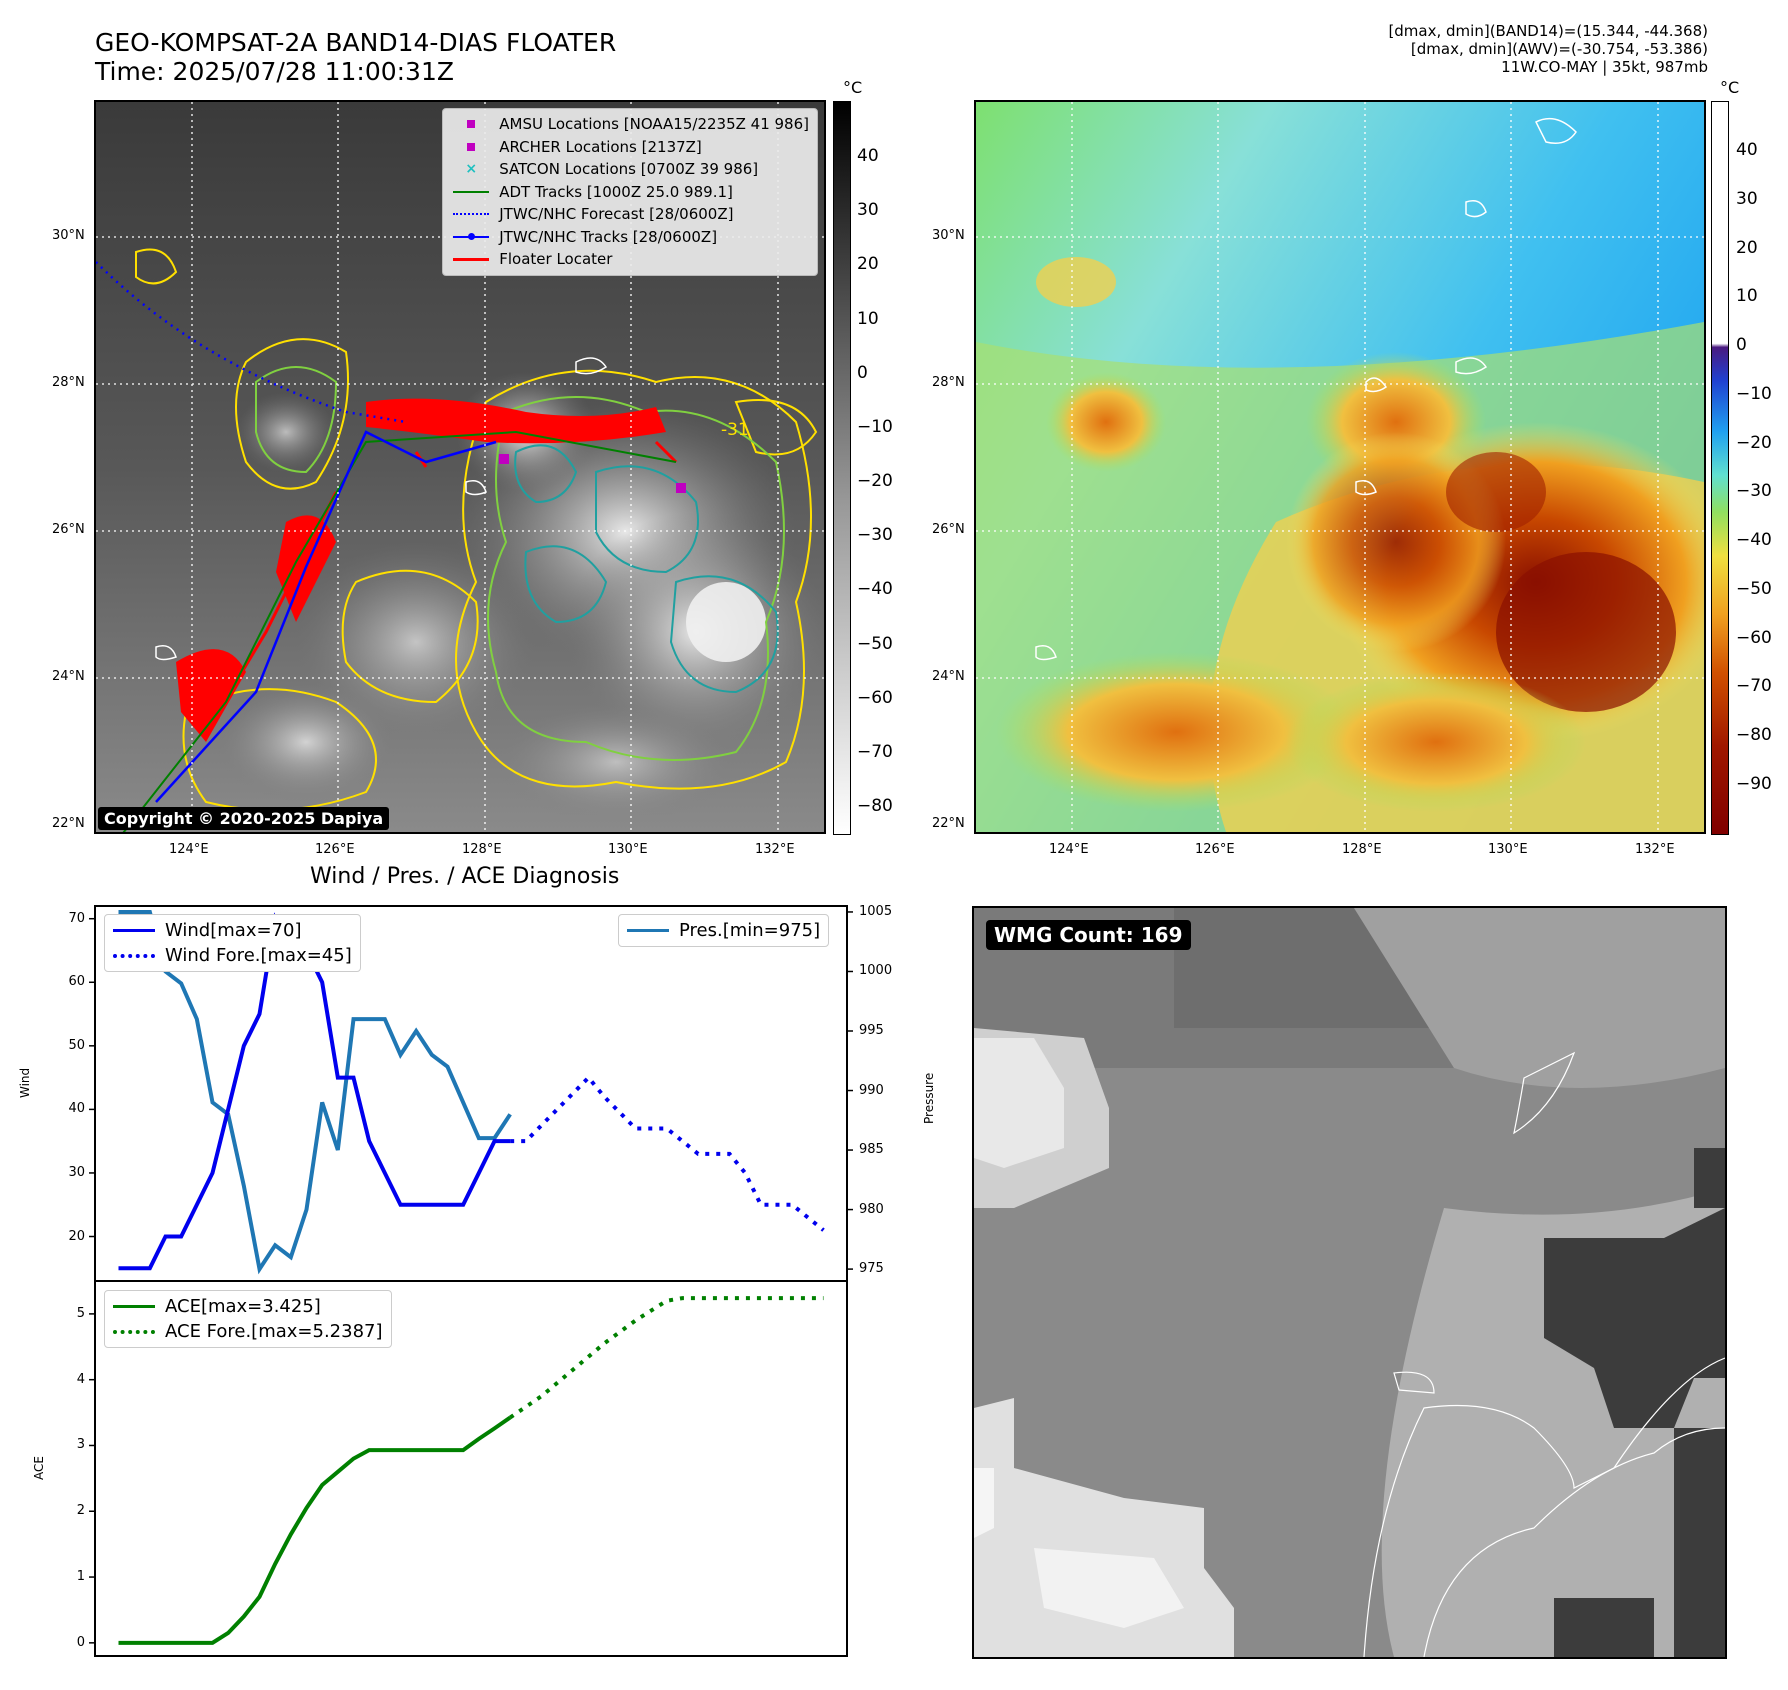 This screenshot has height=1690, width=1788. What do you see at coordinates (1730, 87) in the screenshot?
I see `awv-colorbar-unit: °C` at bounding box center [1730, 87].